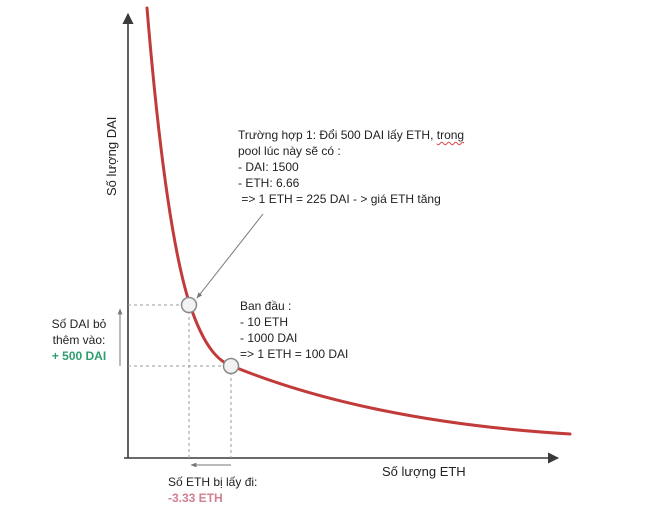 The width and height of the screenshot is (647, 506). Describe the element at coordinates (231, 366) in the screenshot. I see `point-initial` at that location.